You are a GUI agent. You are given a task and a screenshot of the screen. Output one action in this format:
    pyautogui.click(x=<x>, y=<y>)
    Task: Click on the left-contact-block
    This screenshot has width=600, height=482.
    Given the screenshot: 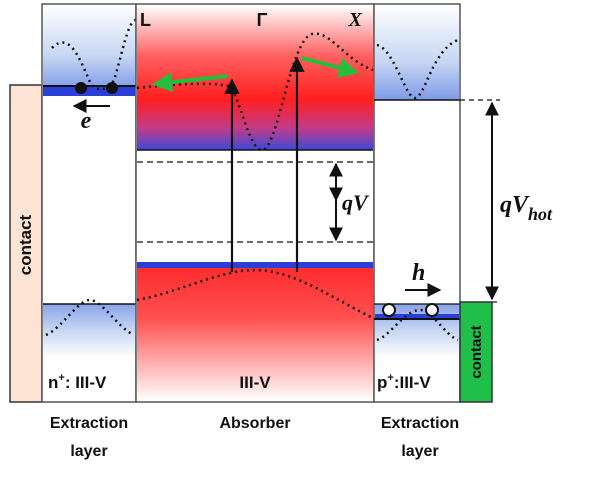 What is the action you would take?
    pyautogui.click(x=26, y=243)
    